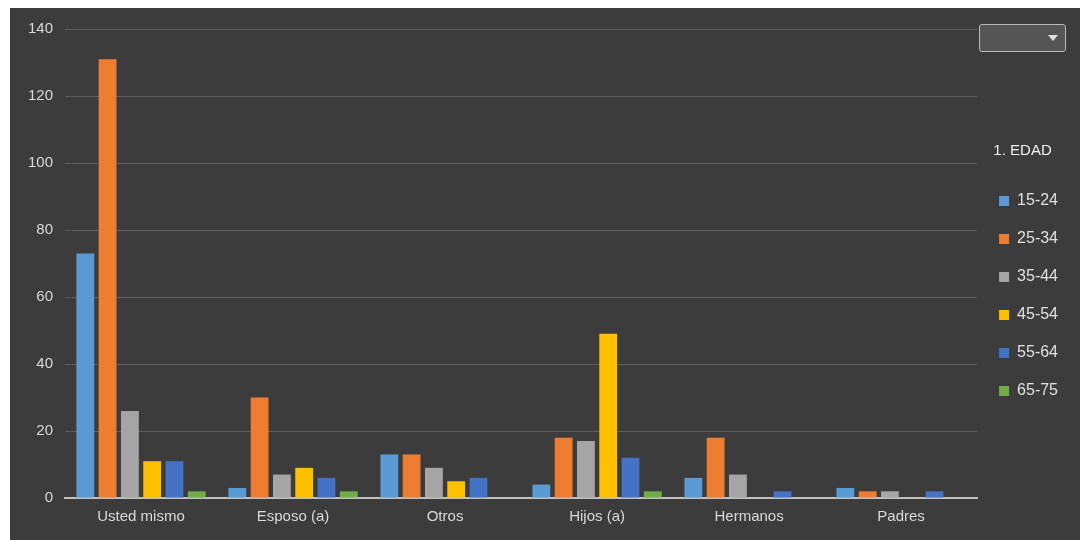 This screenshot has width=1080, height=540. I want to click on x-tick-label: Usted mismo, so click(141, 516).